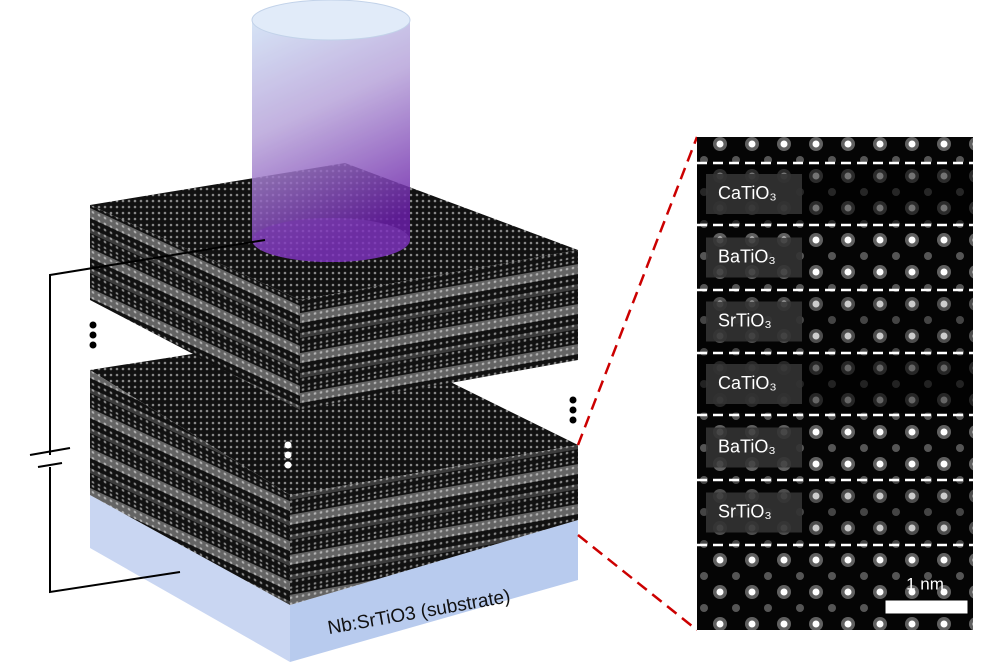 Image resolution: width=1000 pixels, height=666 pixels. What do you see at coordinates (439, 330) in the screenshot?
I see `top-right-face` at bounding box center [439, 330].